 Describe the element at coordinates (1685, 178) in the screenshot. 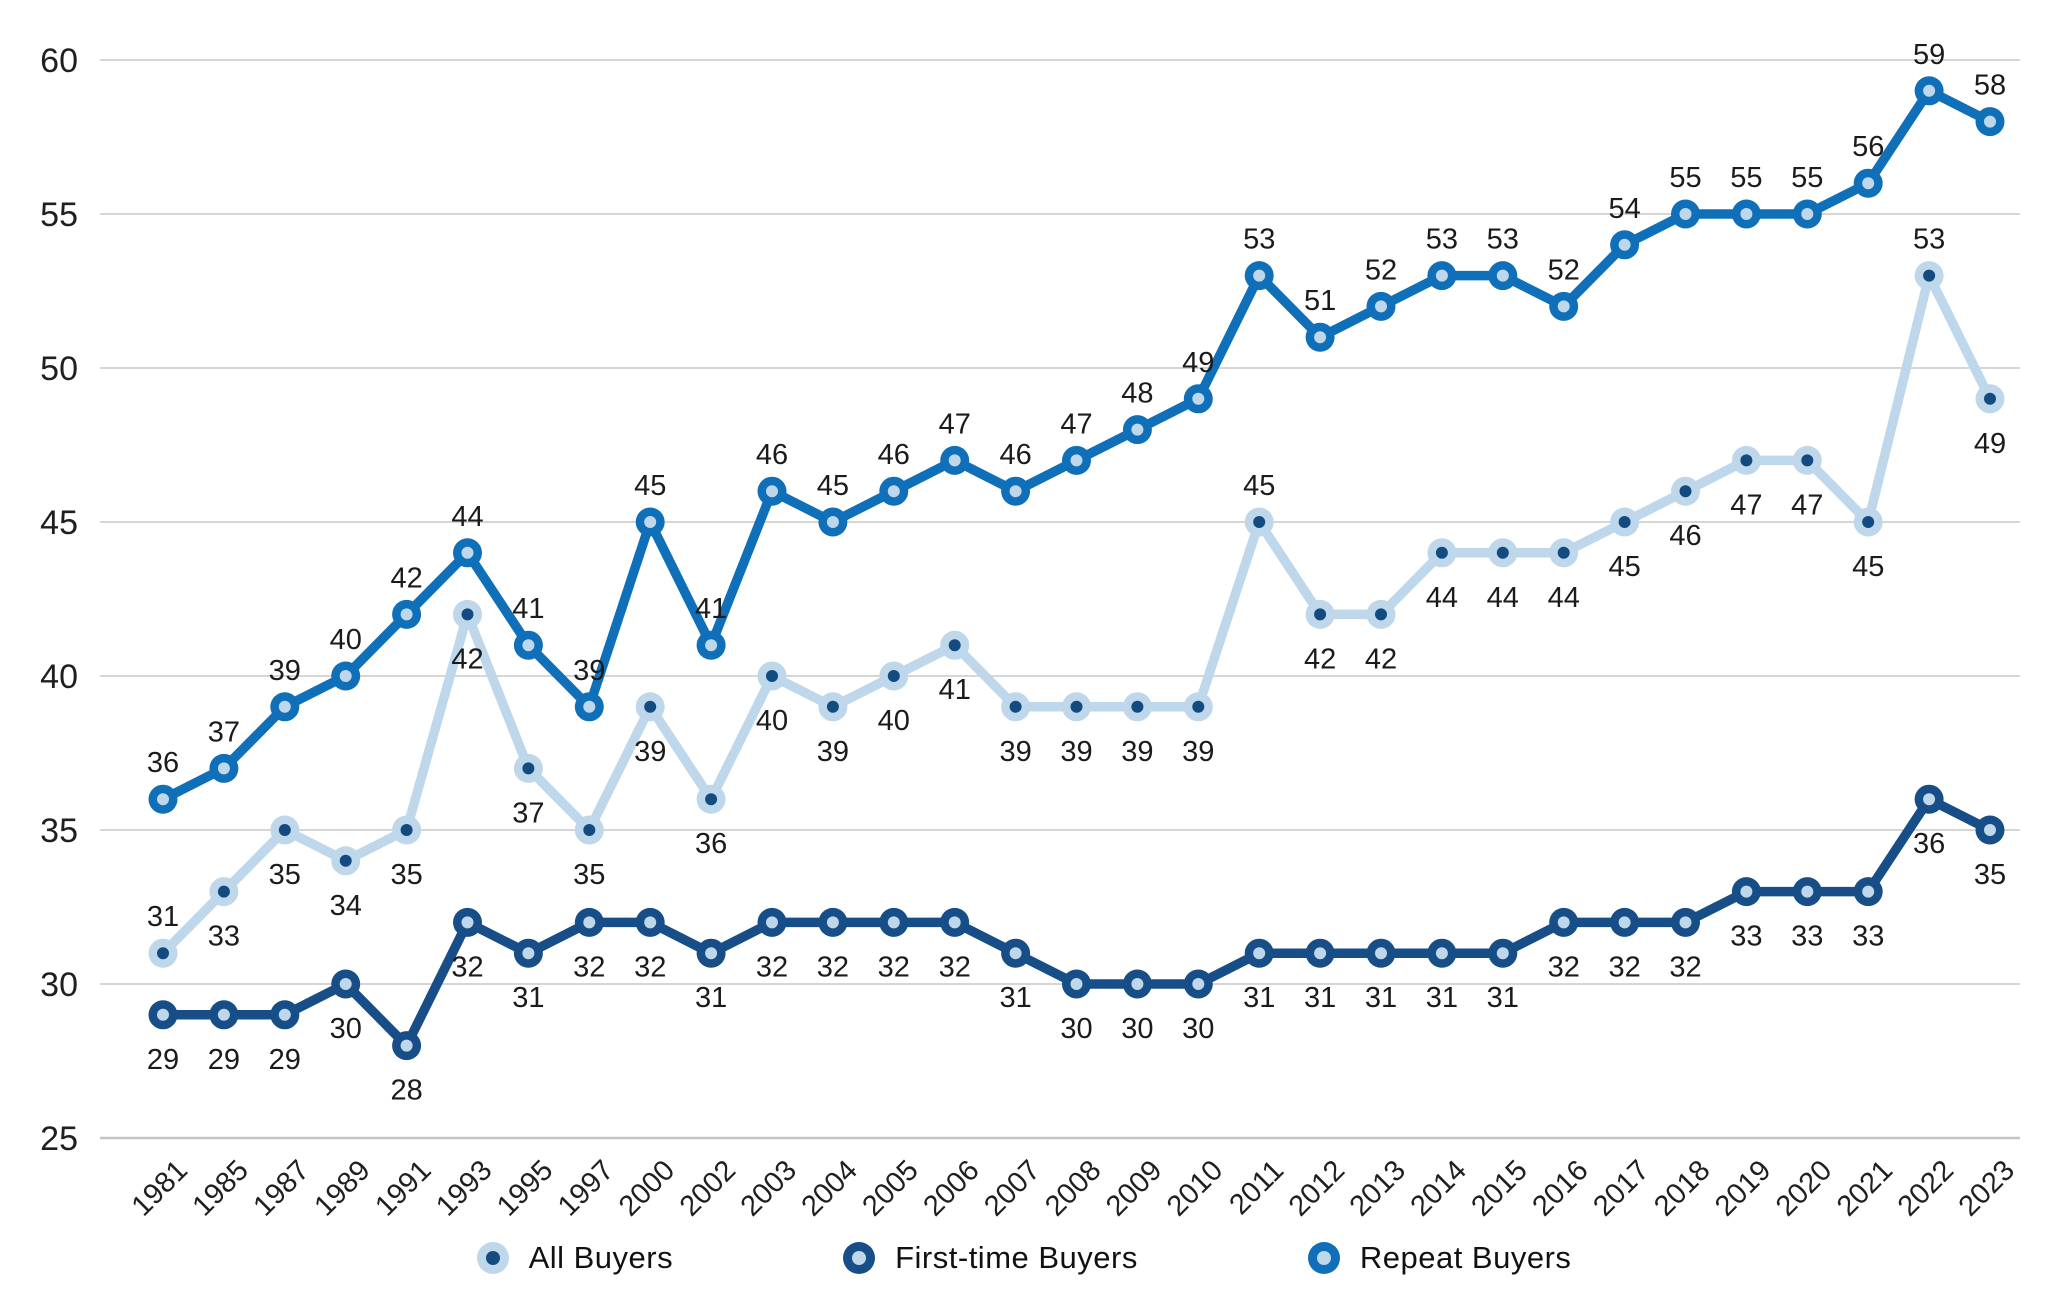

I see `repeat-buyers-value-label: 55` at that location.